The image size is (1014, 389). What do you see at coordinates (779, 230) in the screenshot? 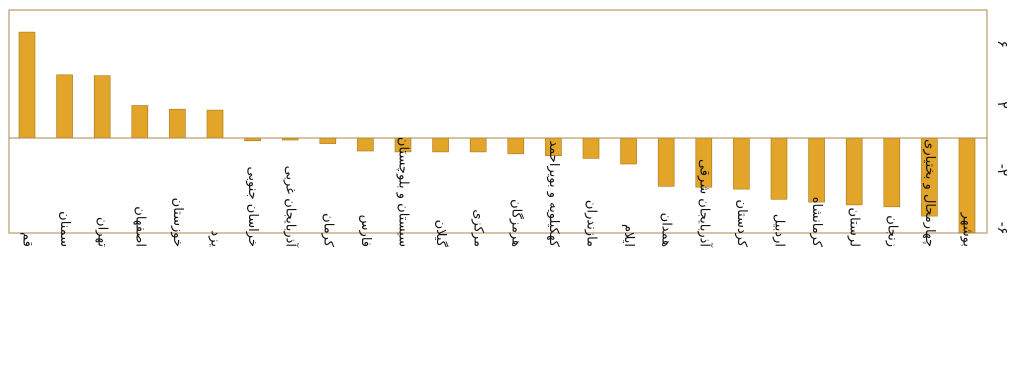
I see `category-label: اردبیل` at bounding box center [779, 230].